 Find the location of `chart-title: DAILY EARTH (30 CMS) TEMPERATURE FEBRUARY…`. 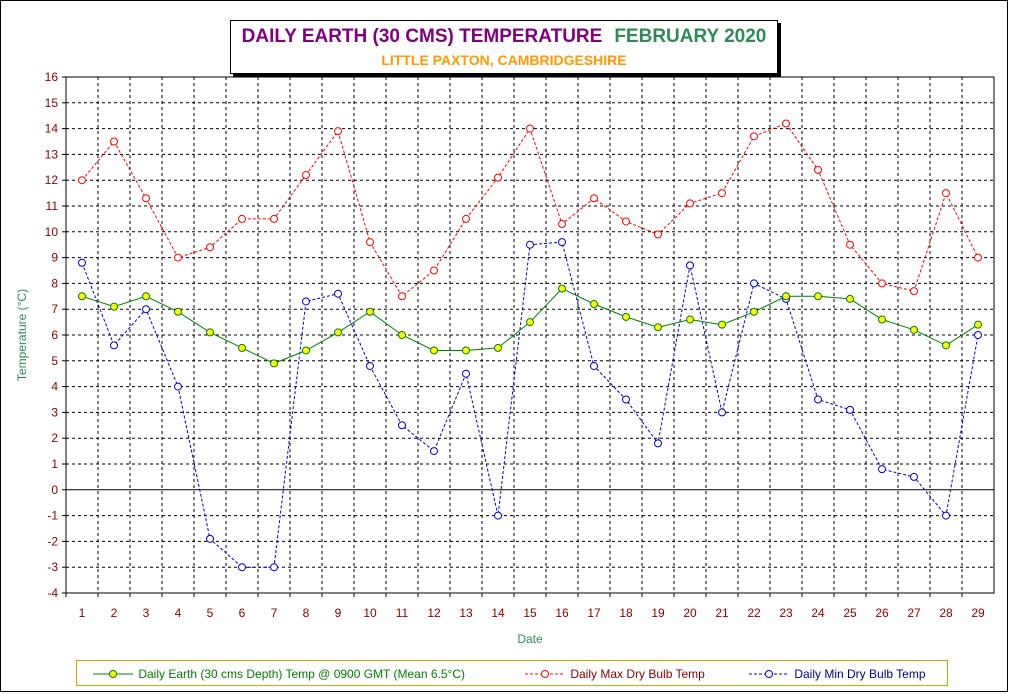

chart-title: DAILY EARTH (30 CMS) TEMPERATURE FEBRUARY… is located at coordinates (504, 37).